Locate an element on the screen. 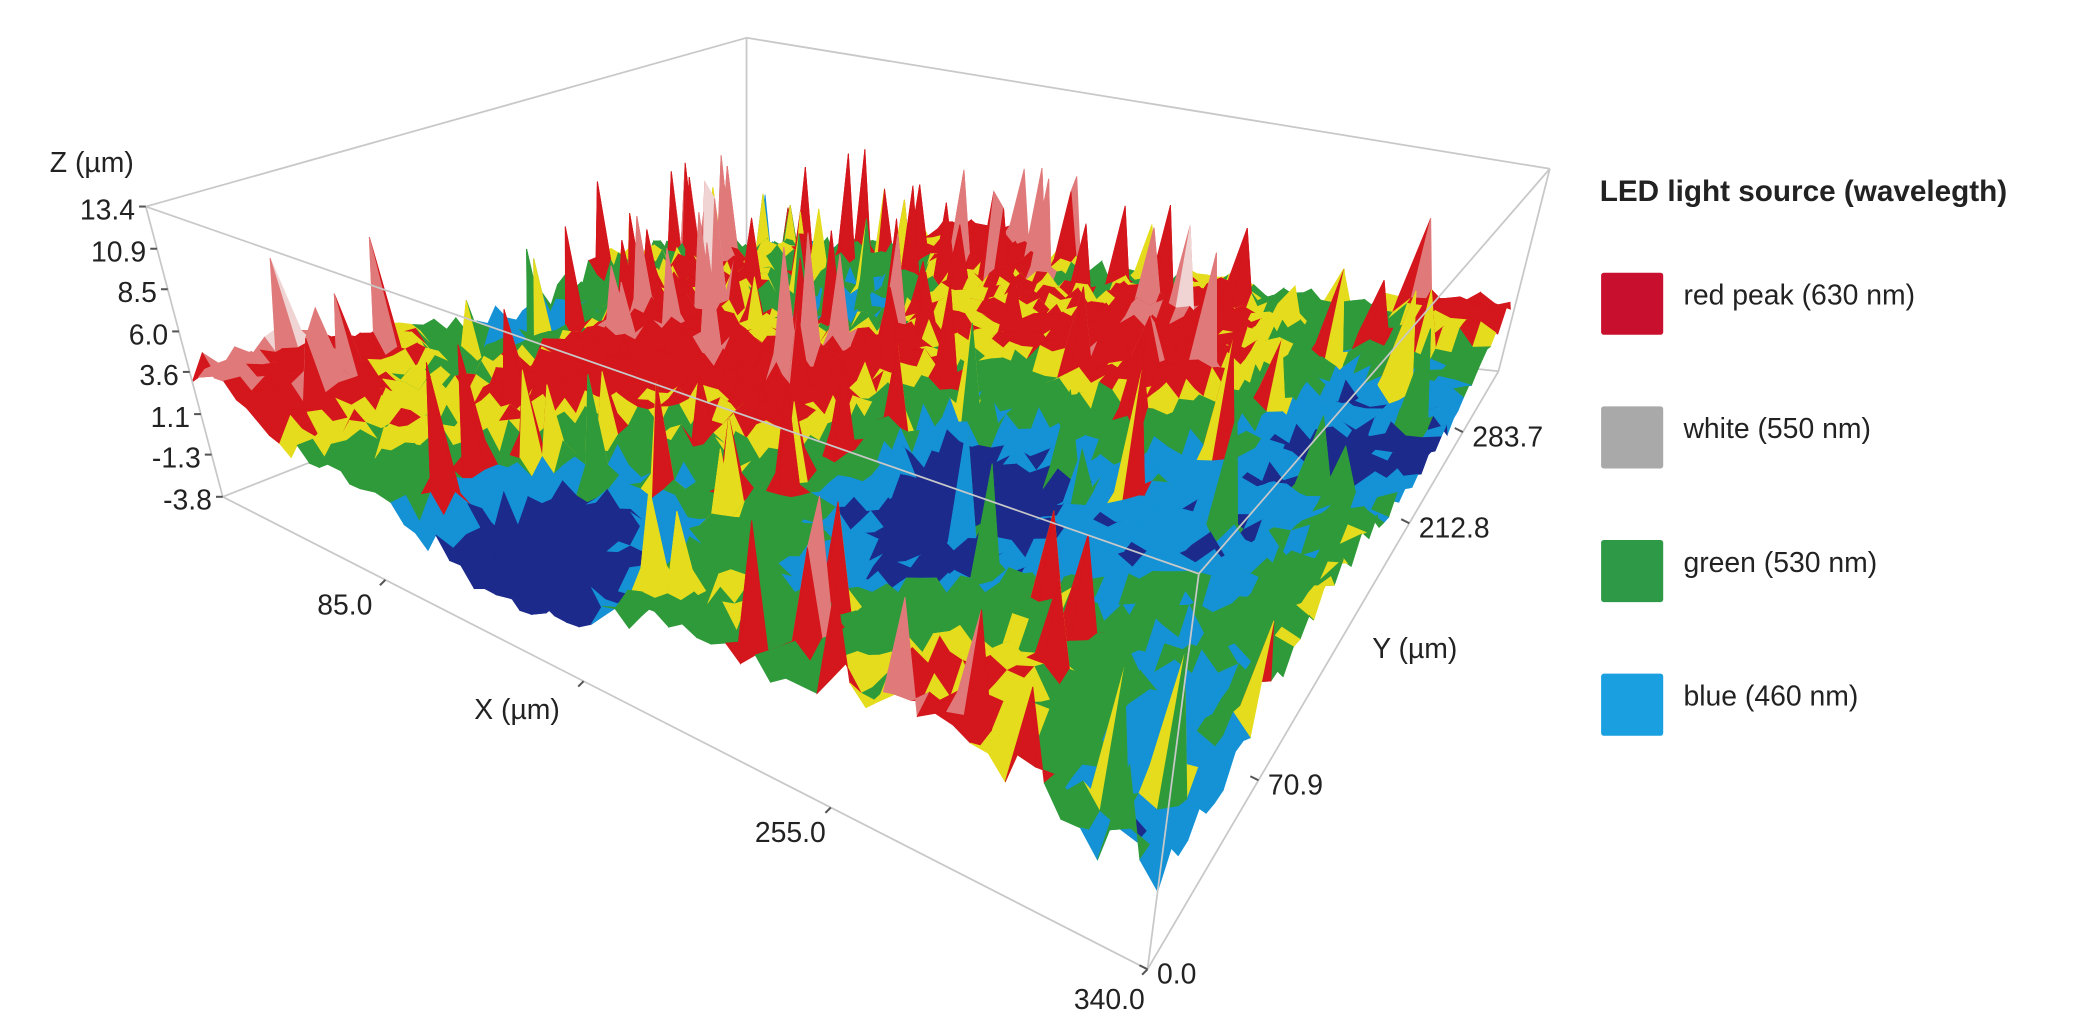  y-axis-title: Y (µm) is located at coordinates (1414, 649).